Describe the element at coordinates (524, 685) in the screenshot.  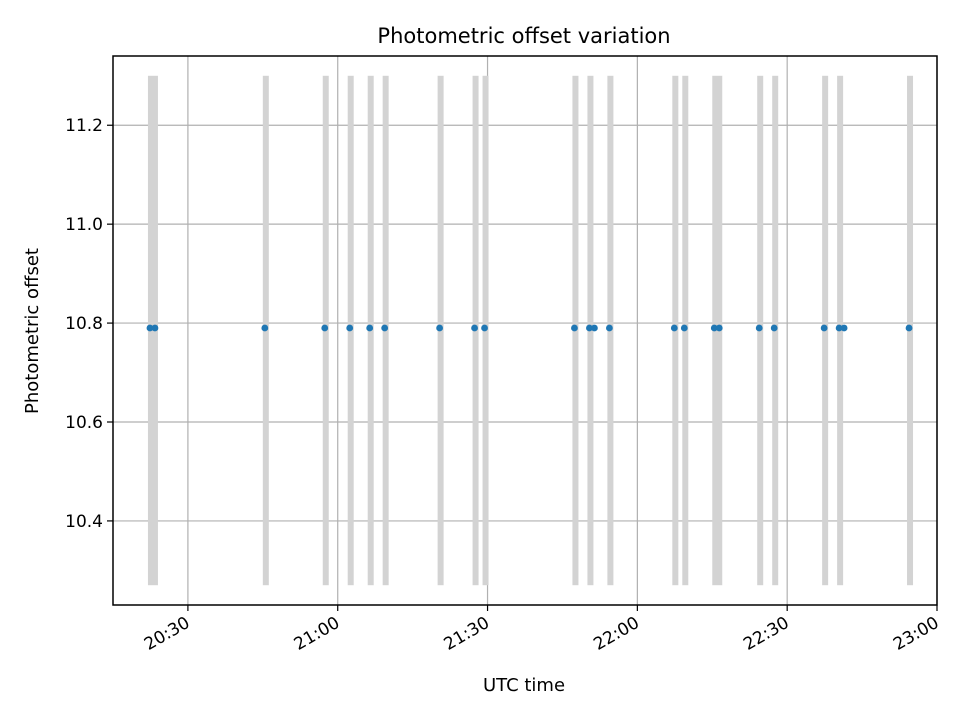
I see `x-axis-title: UTC time` at that location.